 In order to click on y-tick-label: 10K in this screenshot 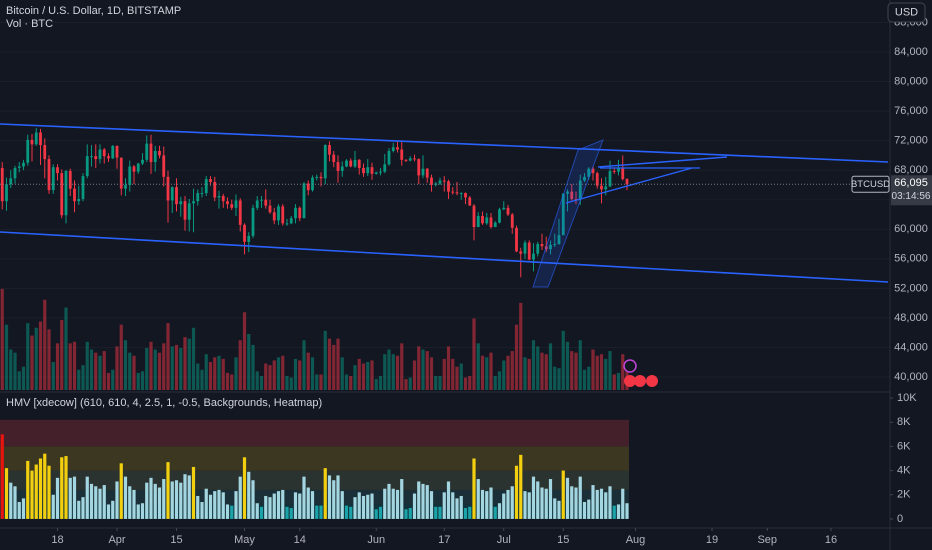, I will do `click(907, 398)`.